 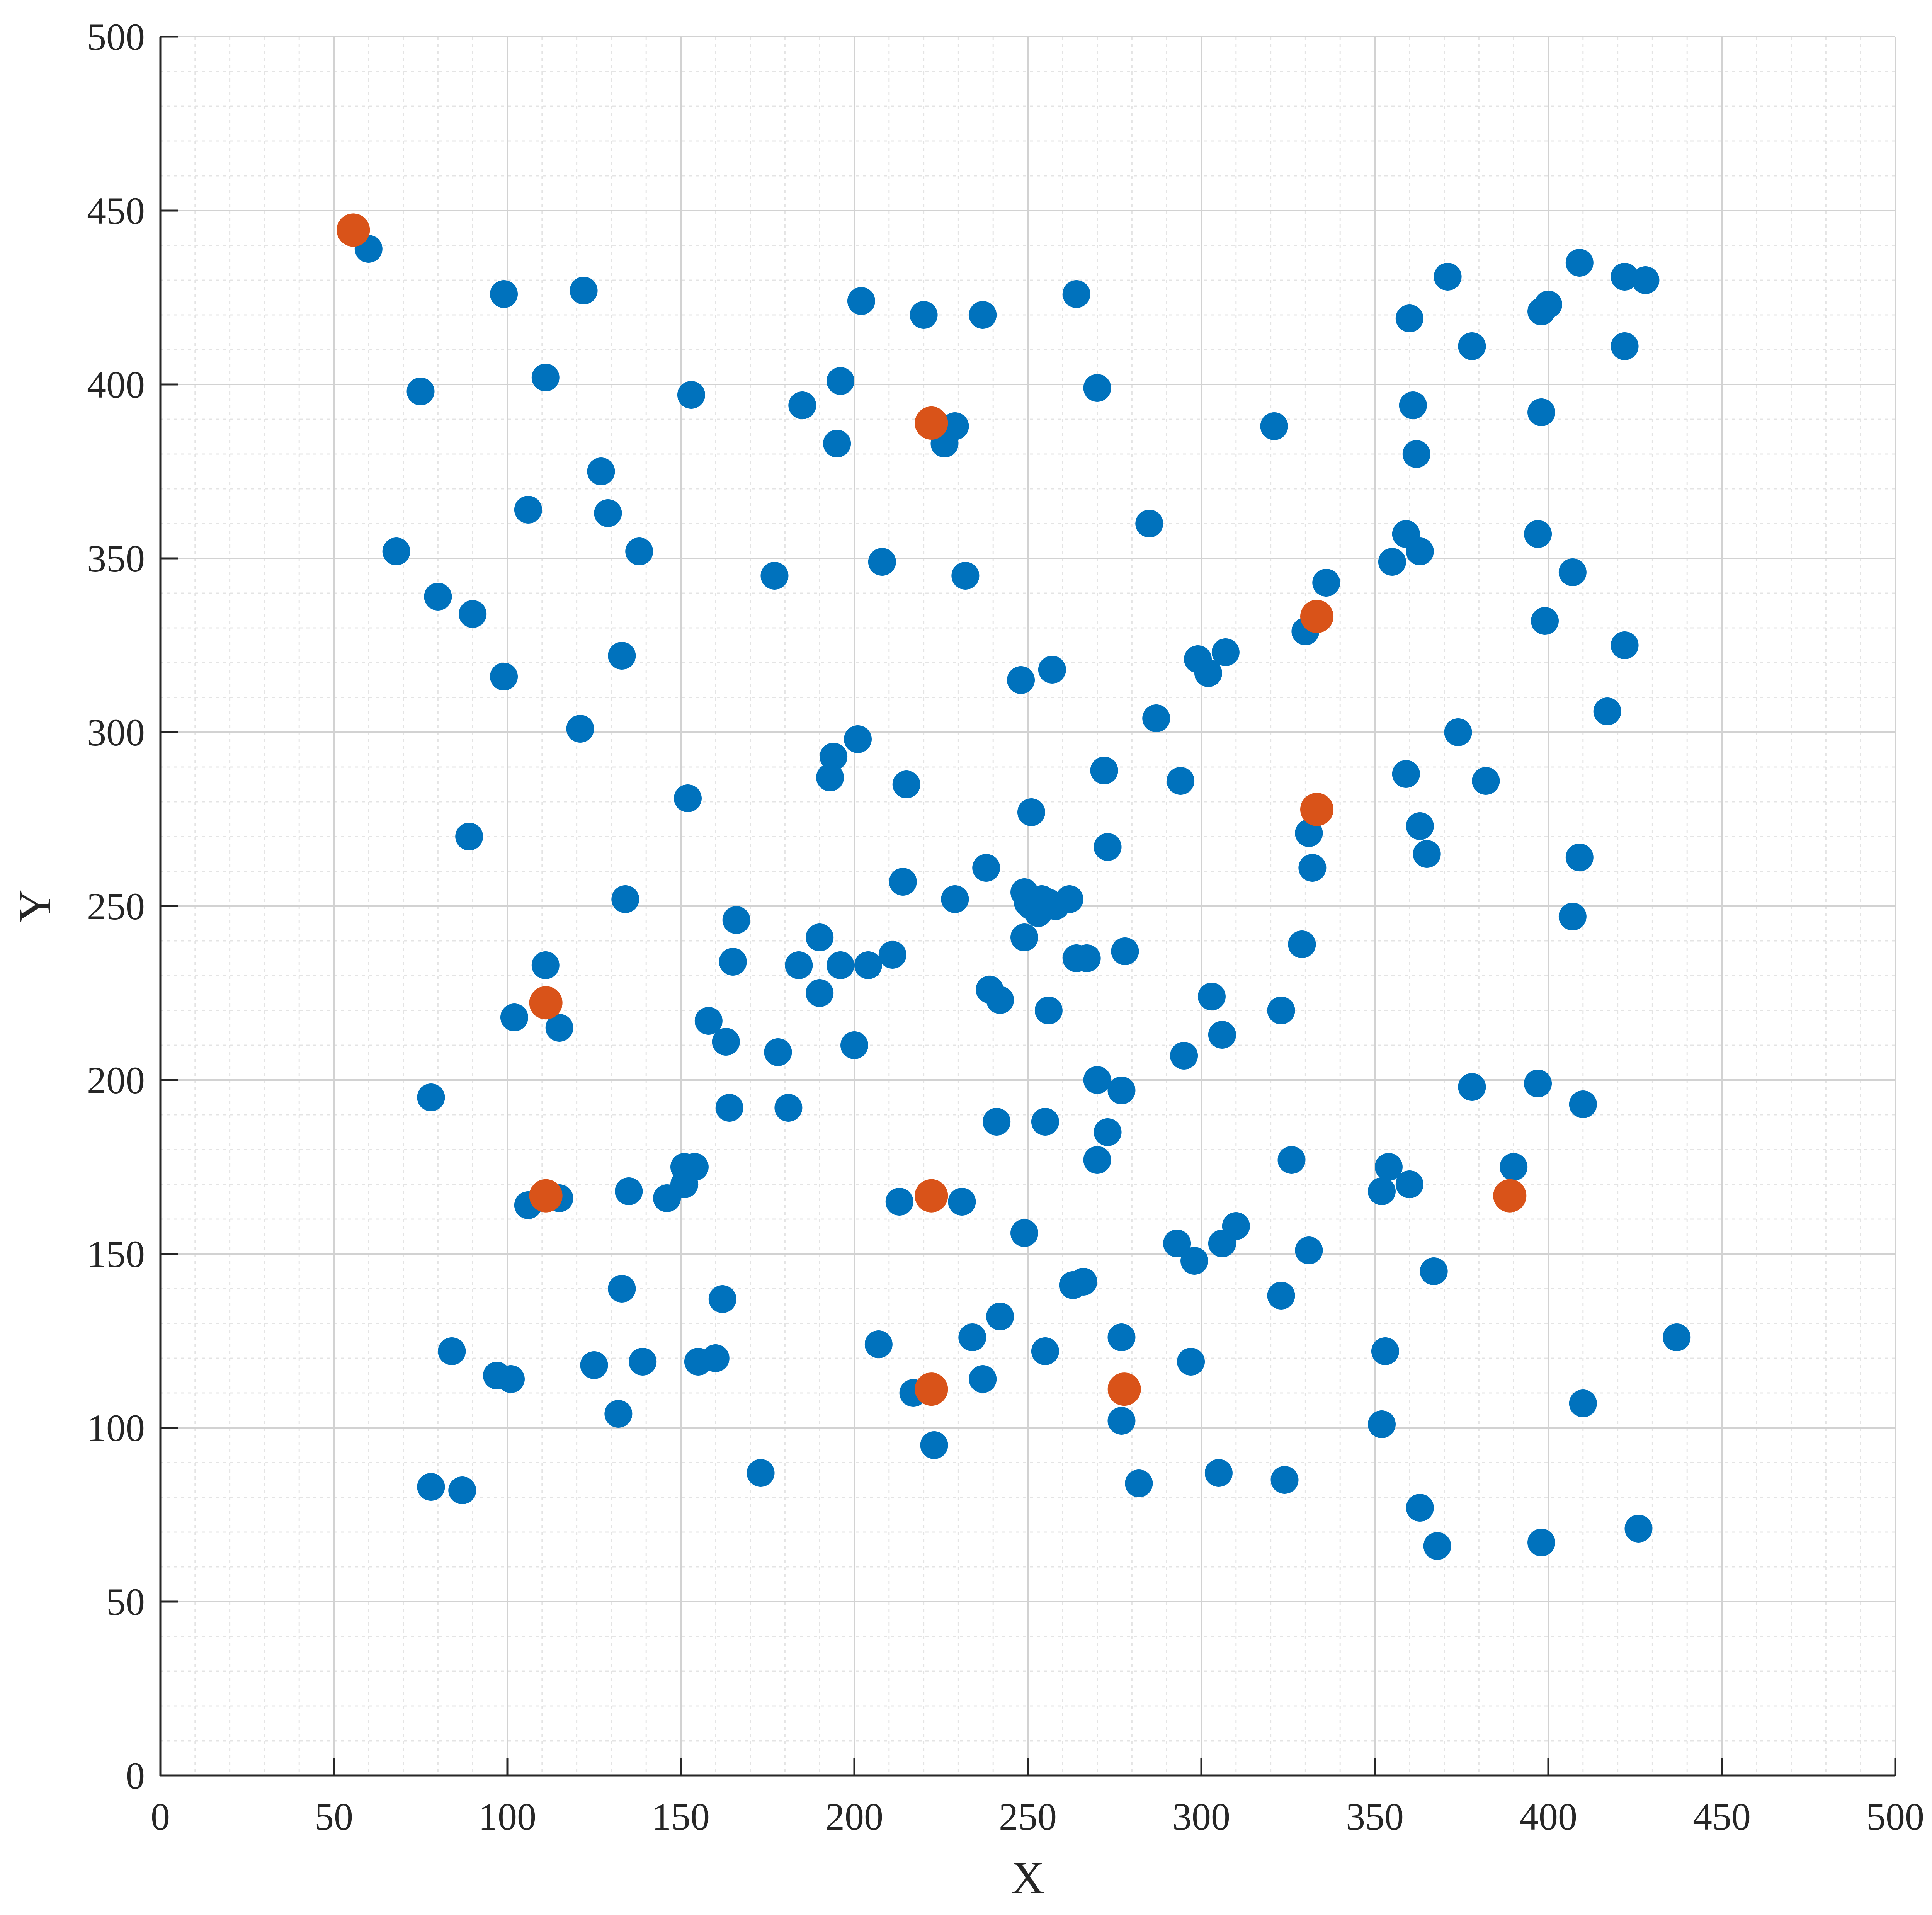 I want to click on x-tick-label: 350, so click(x=1375, y=1816).